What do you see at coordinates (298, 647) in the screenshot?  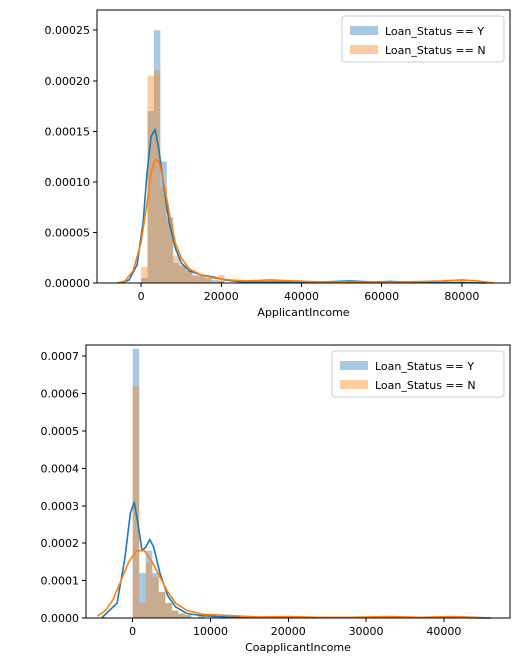 I see `x-axis-label: CoapplicantIncome` at bounding box center [298, 647].